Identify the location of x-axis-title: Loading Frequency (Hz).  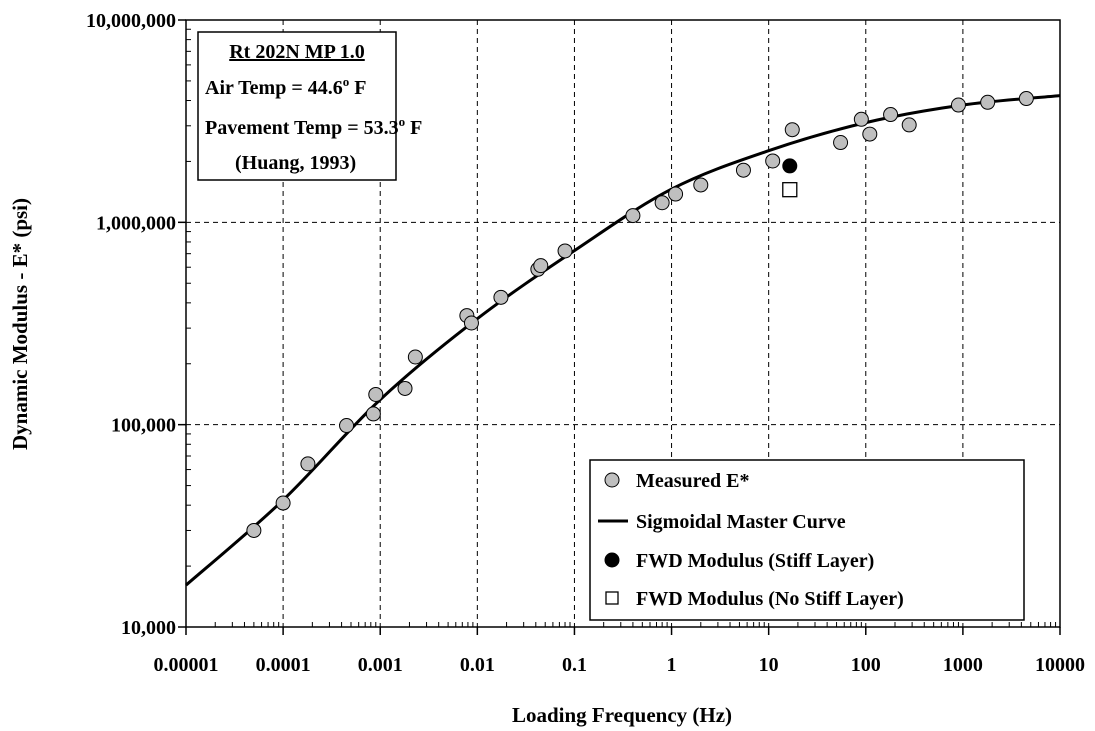
(622, 715).